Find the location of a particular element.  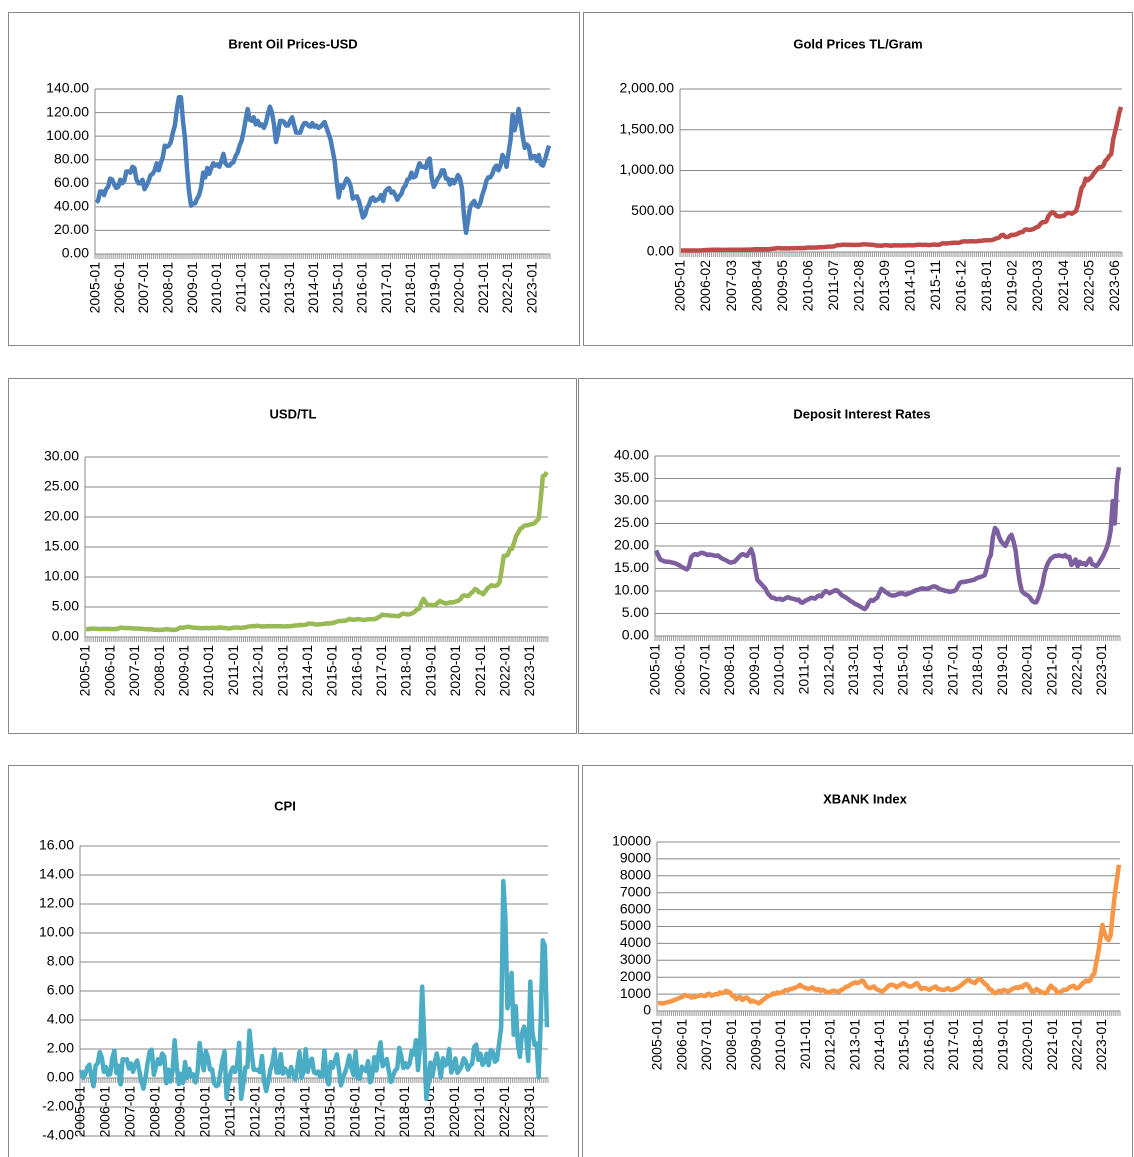

panel-frame is located at coordinates (858, 179).